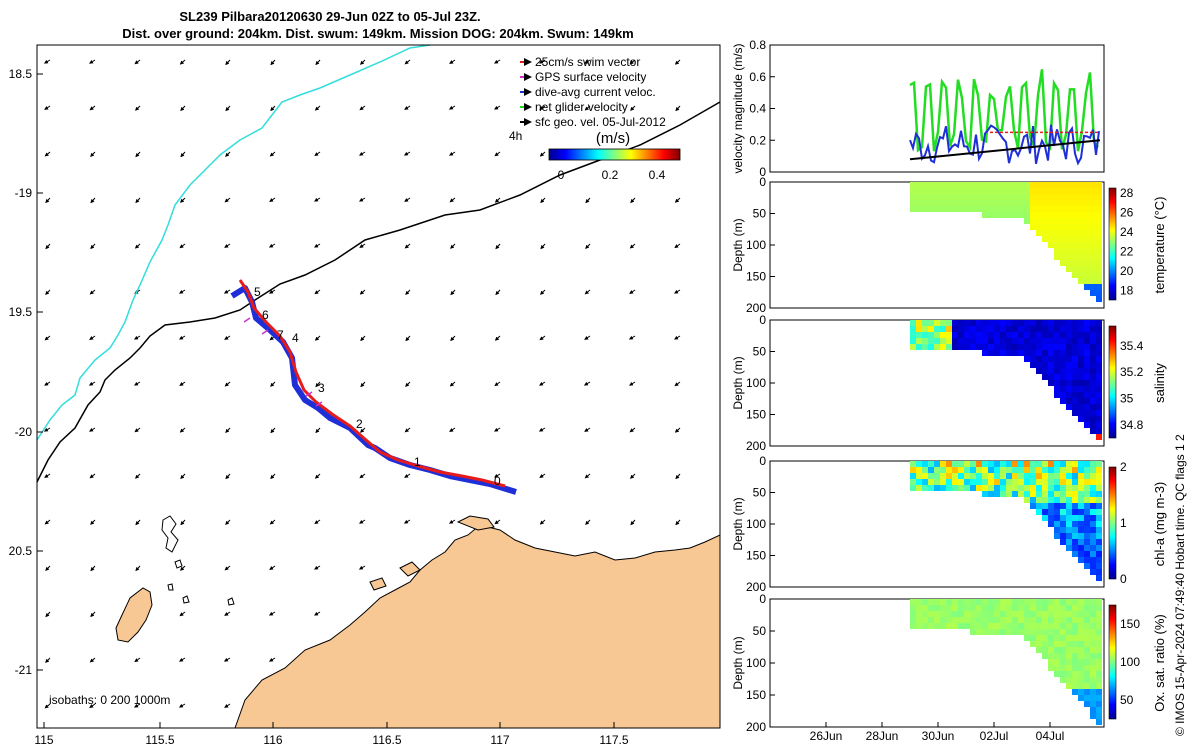 This screenshot has height=750, width=1200. I want to click on temperature-cbar-tick: 24, so click(1127, 232).